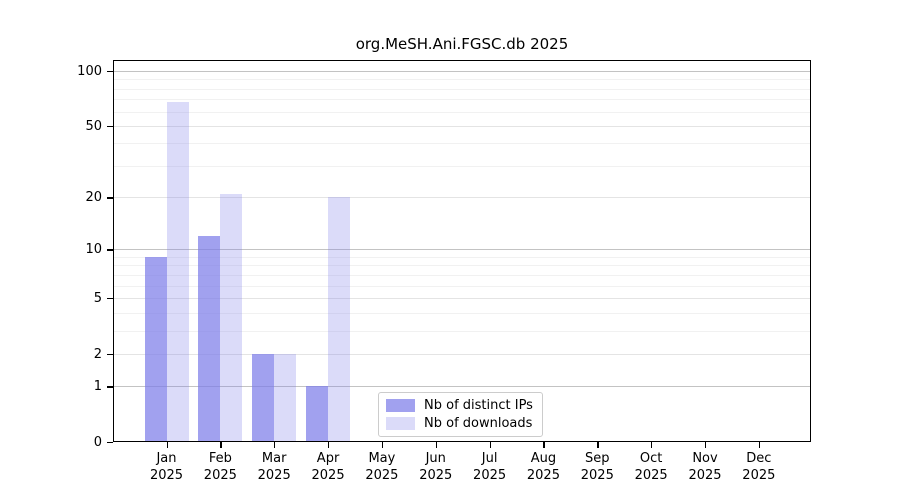 This screenshot has height=500, width=900. What do you see at coordinates (274, 467) in the screenshot?
I see `x-tick-label: Mar 2025` at bounding box center [274, 467].